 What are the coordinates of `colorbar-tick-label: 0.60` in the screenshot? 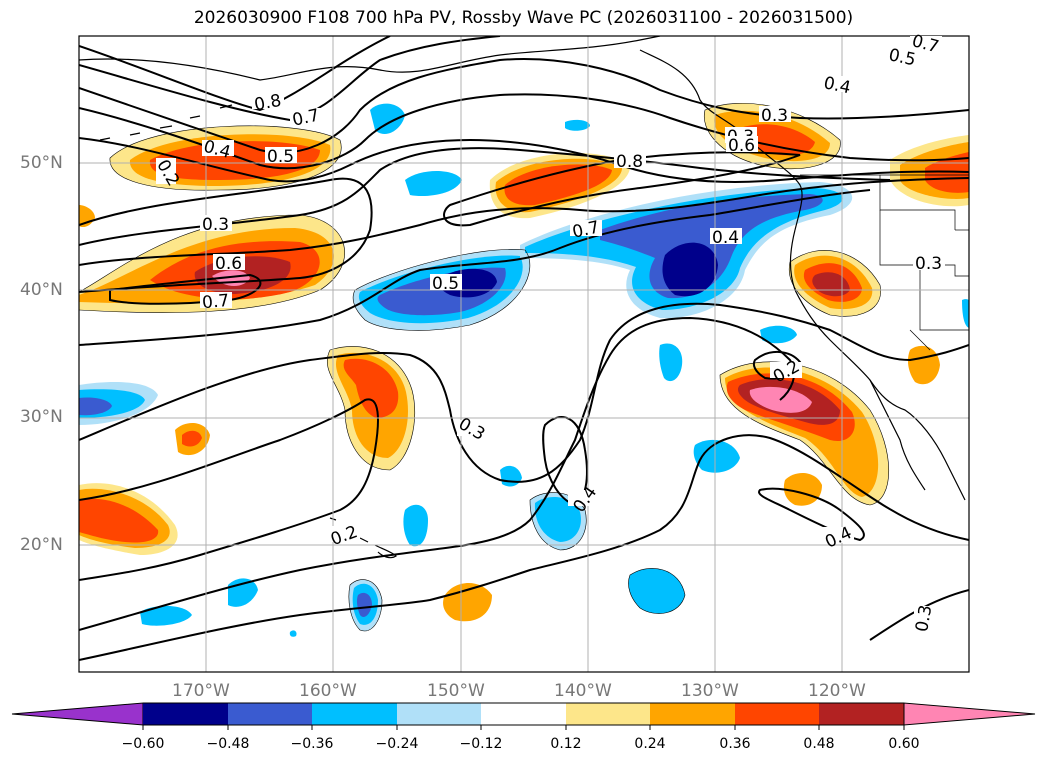 It's located at (904, 744).